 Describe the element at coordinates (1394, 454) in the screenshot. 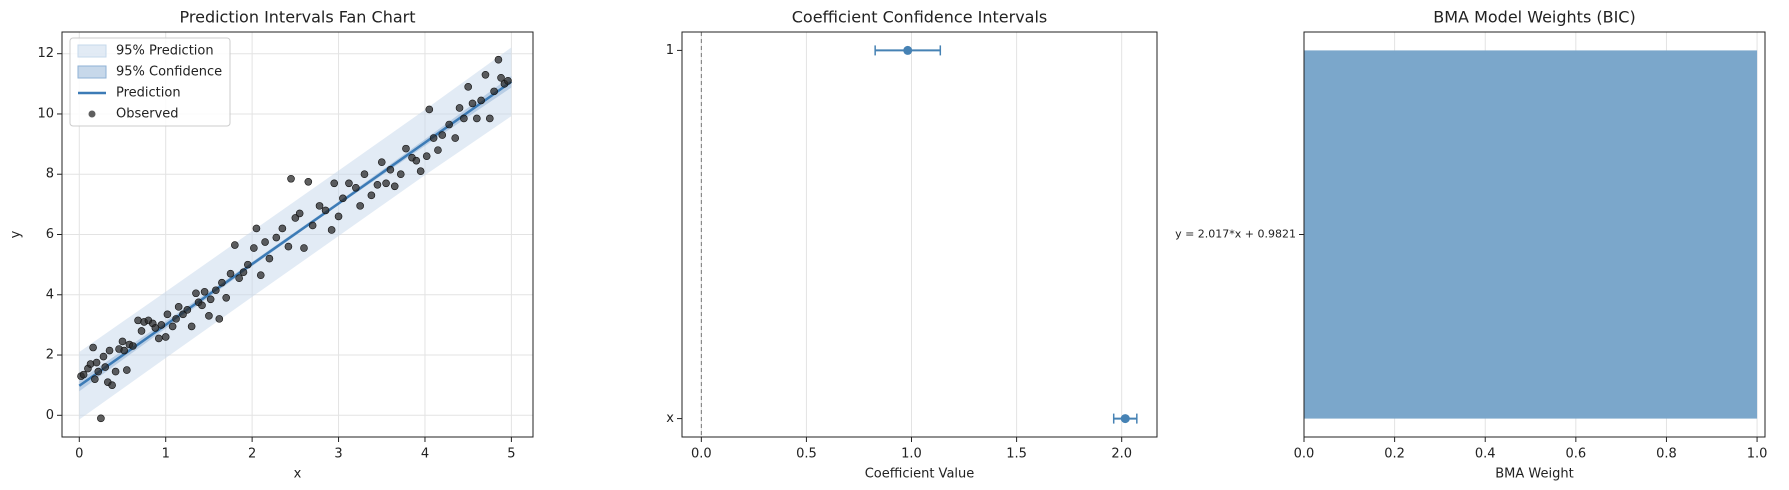

I see `x-tick-label: 0.2` at that location.